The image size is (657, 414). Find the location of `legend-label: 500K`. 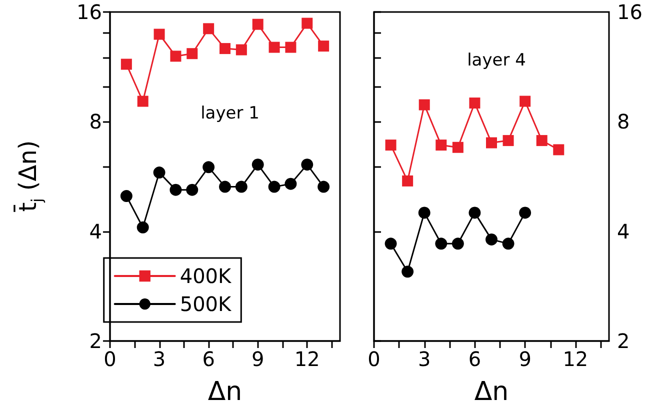

legend-label: 500K is located at coordinates (206, 304).